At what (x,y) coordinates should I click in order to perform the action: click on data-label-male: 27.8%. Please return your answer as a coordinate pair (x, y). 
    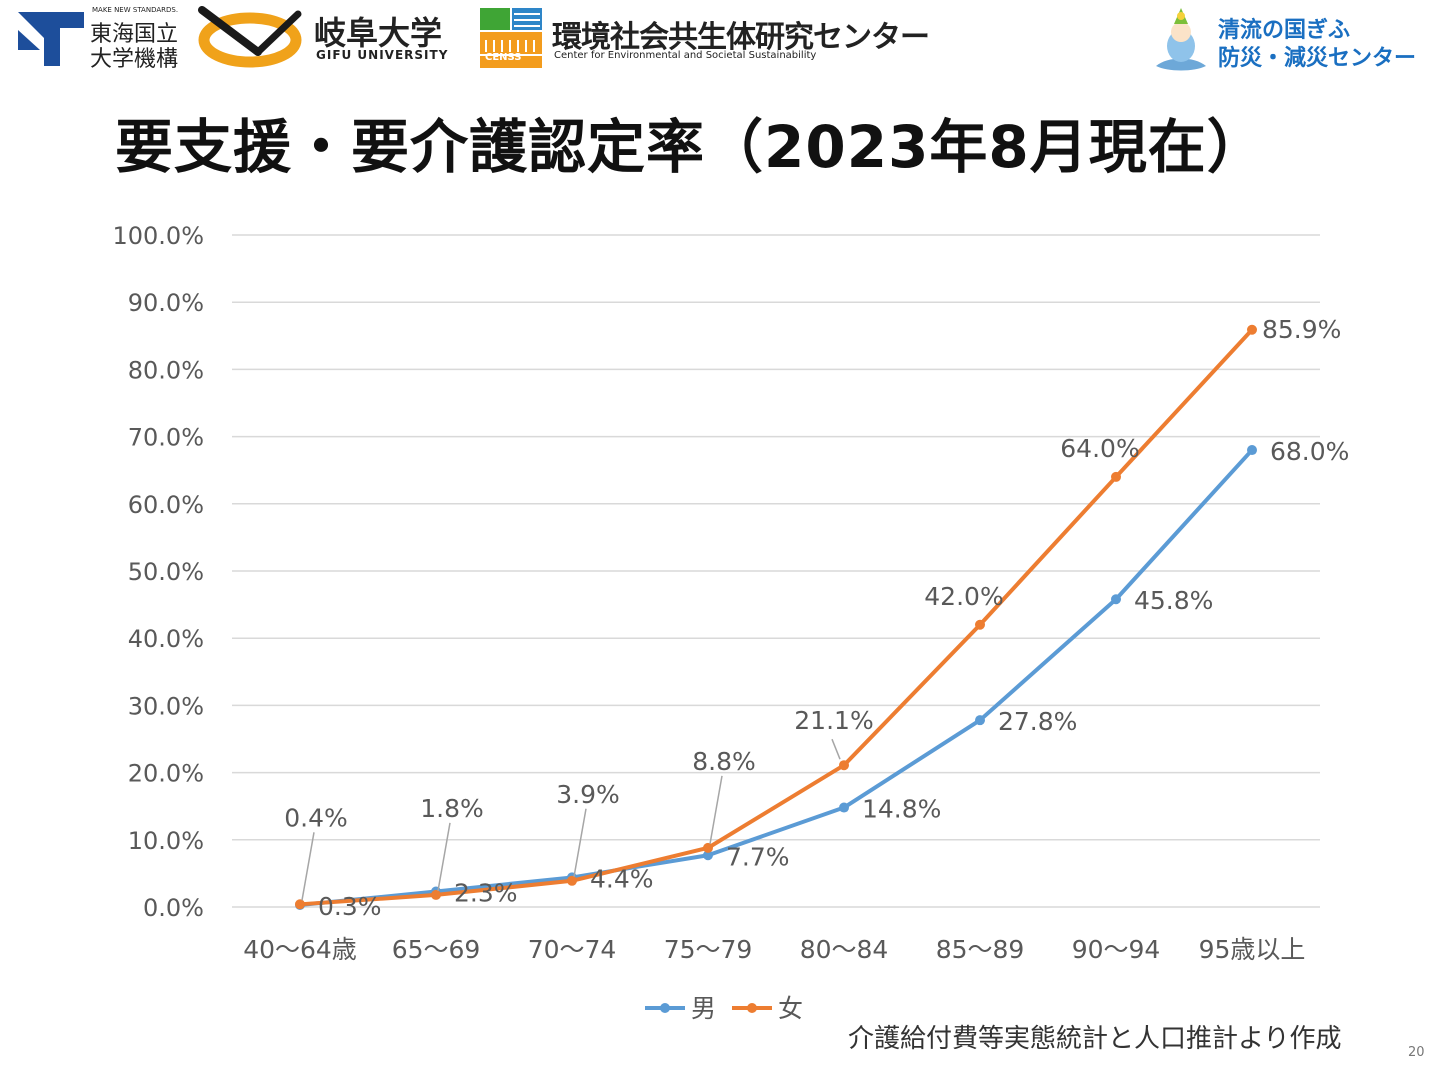
    Looking at the image, I should click on (1037, 721).